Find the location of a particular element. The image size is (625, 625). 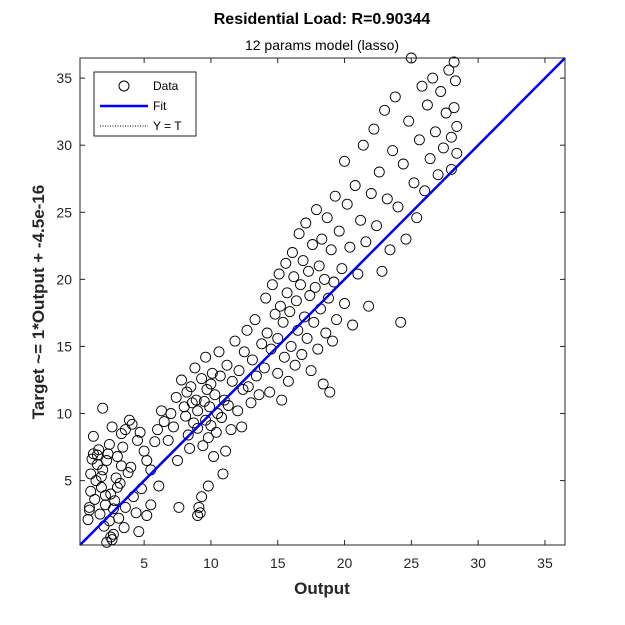

y-axis-label: Target ~= 1*Output + -4.5e-16 is located at coordinates (38, 302).